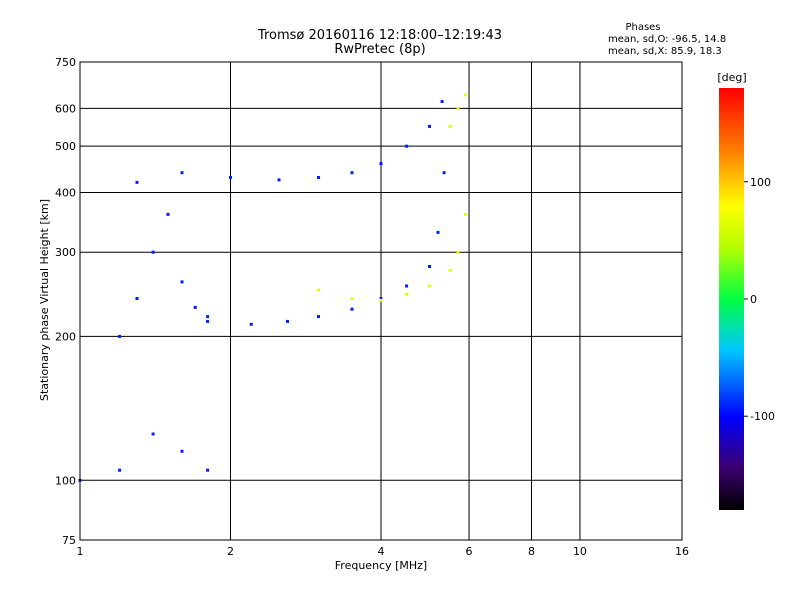 The height and width of the screenshot is (600, 800). Describe the element at coordinates (379, 35) in the screenshot. I see `chart-title: Tromsø 20160116 12:18:00–12:19:43` at that location.